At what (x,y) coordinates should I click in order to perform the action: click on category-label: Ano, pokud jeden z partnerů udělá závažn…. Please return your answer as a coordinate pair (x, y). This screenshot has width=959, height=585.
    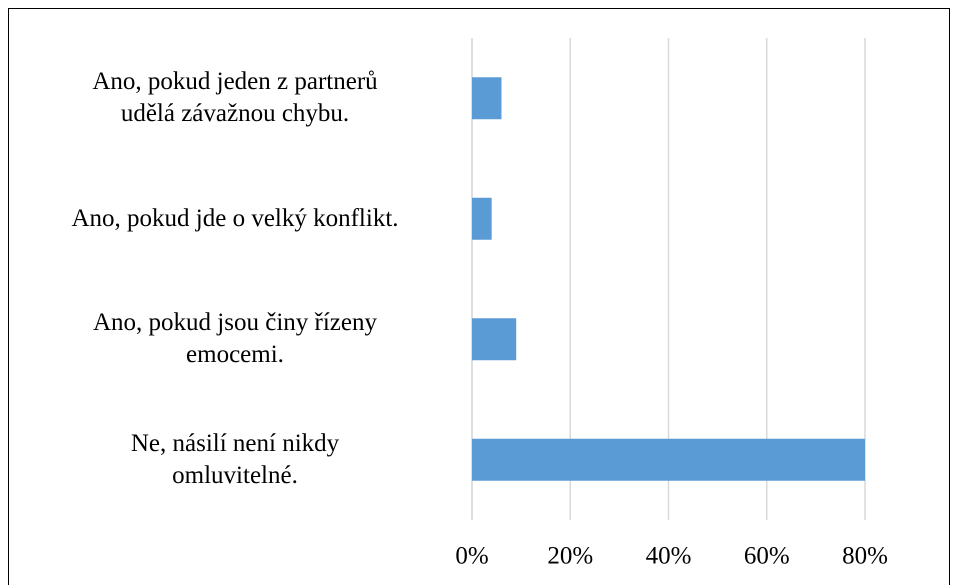
    Looking at the image, I should click on (235, 98).